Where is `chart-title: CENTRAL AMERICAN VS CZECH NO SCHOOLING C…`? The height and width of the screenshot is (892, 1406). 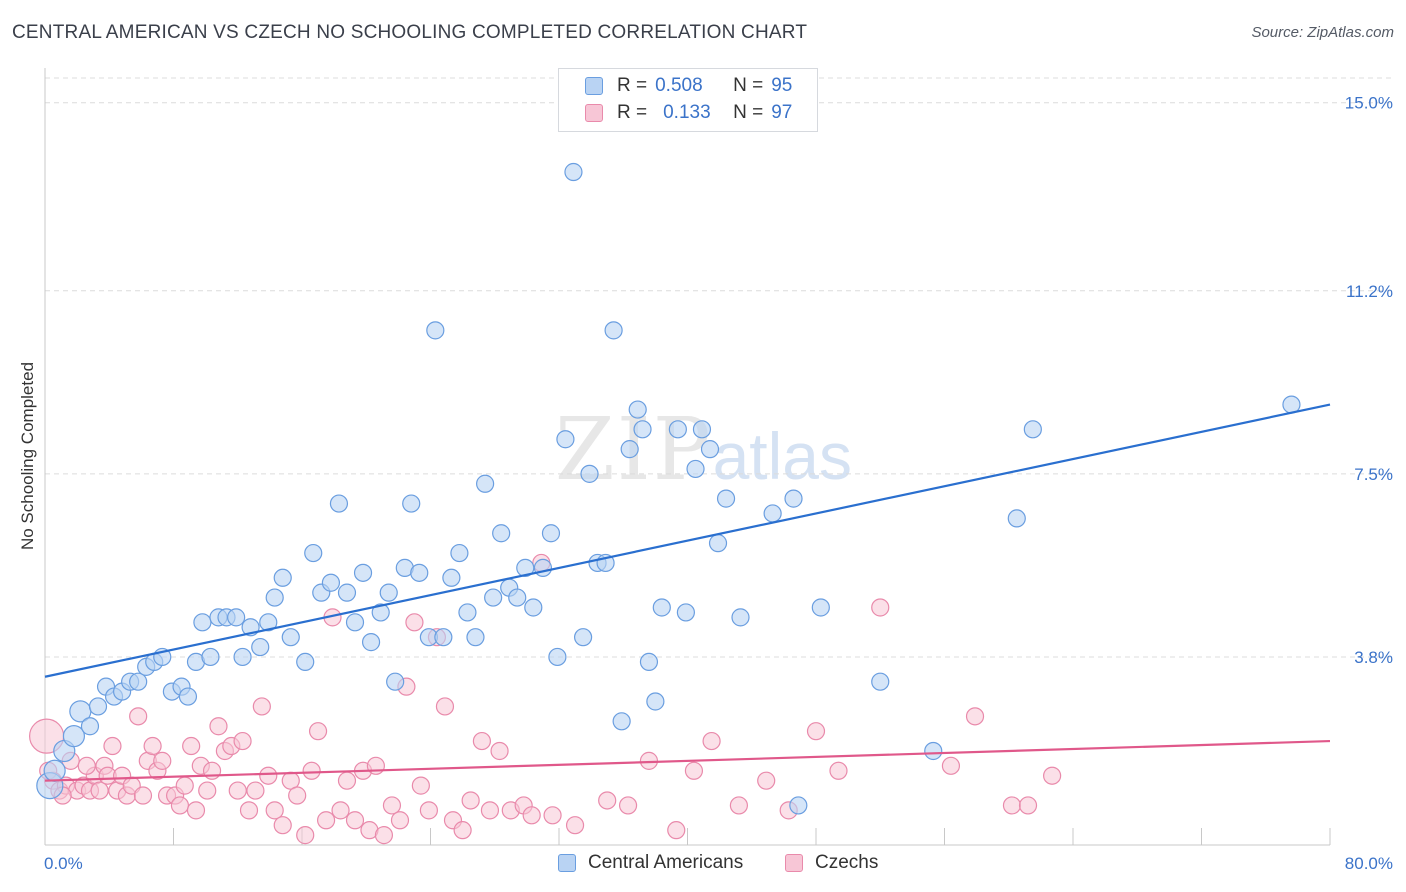
chart-title: CENTRAL AMERICAN VS CZECH NO SCHOOLING C… is located at coordinates (410, 32).